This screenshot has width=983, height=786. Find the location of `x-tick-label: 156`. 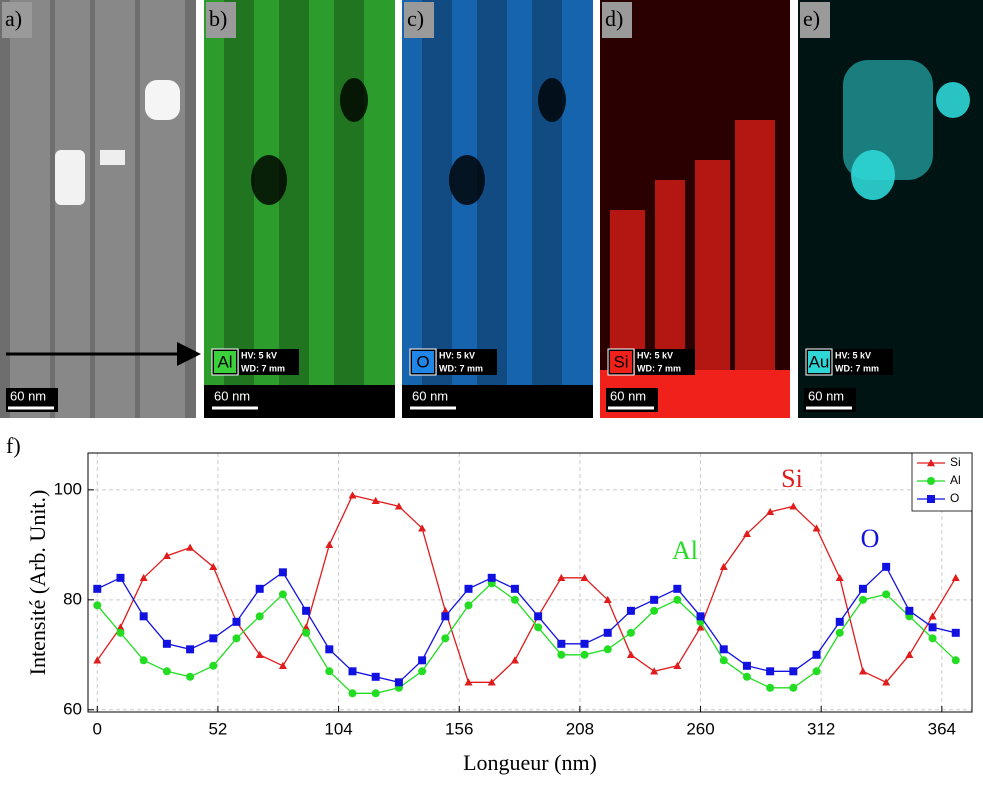

x-tick-label: 156 is located at coordinates (459, 728).